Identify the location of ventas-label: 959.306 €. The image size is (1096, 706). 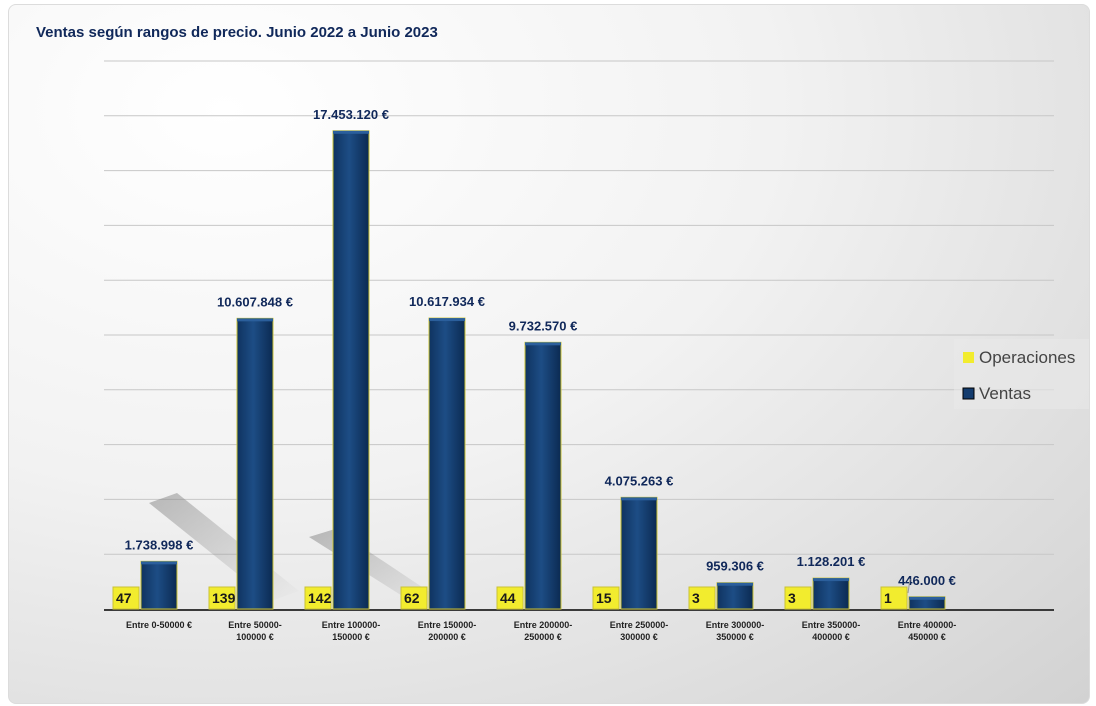
(735, 566).